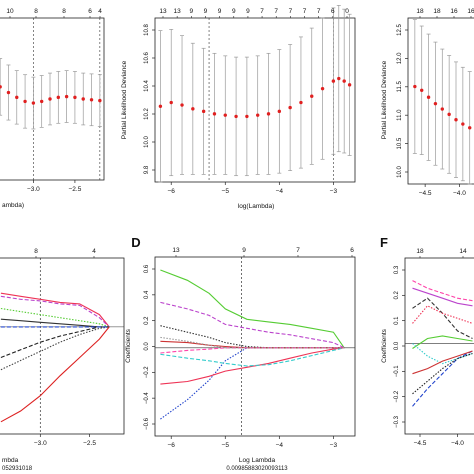  I want to click on e-x-tick-label: −2.5, so click(89, 443).